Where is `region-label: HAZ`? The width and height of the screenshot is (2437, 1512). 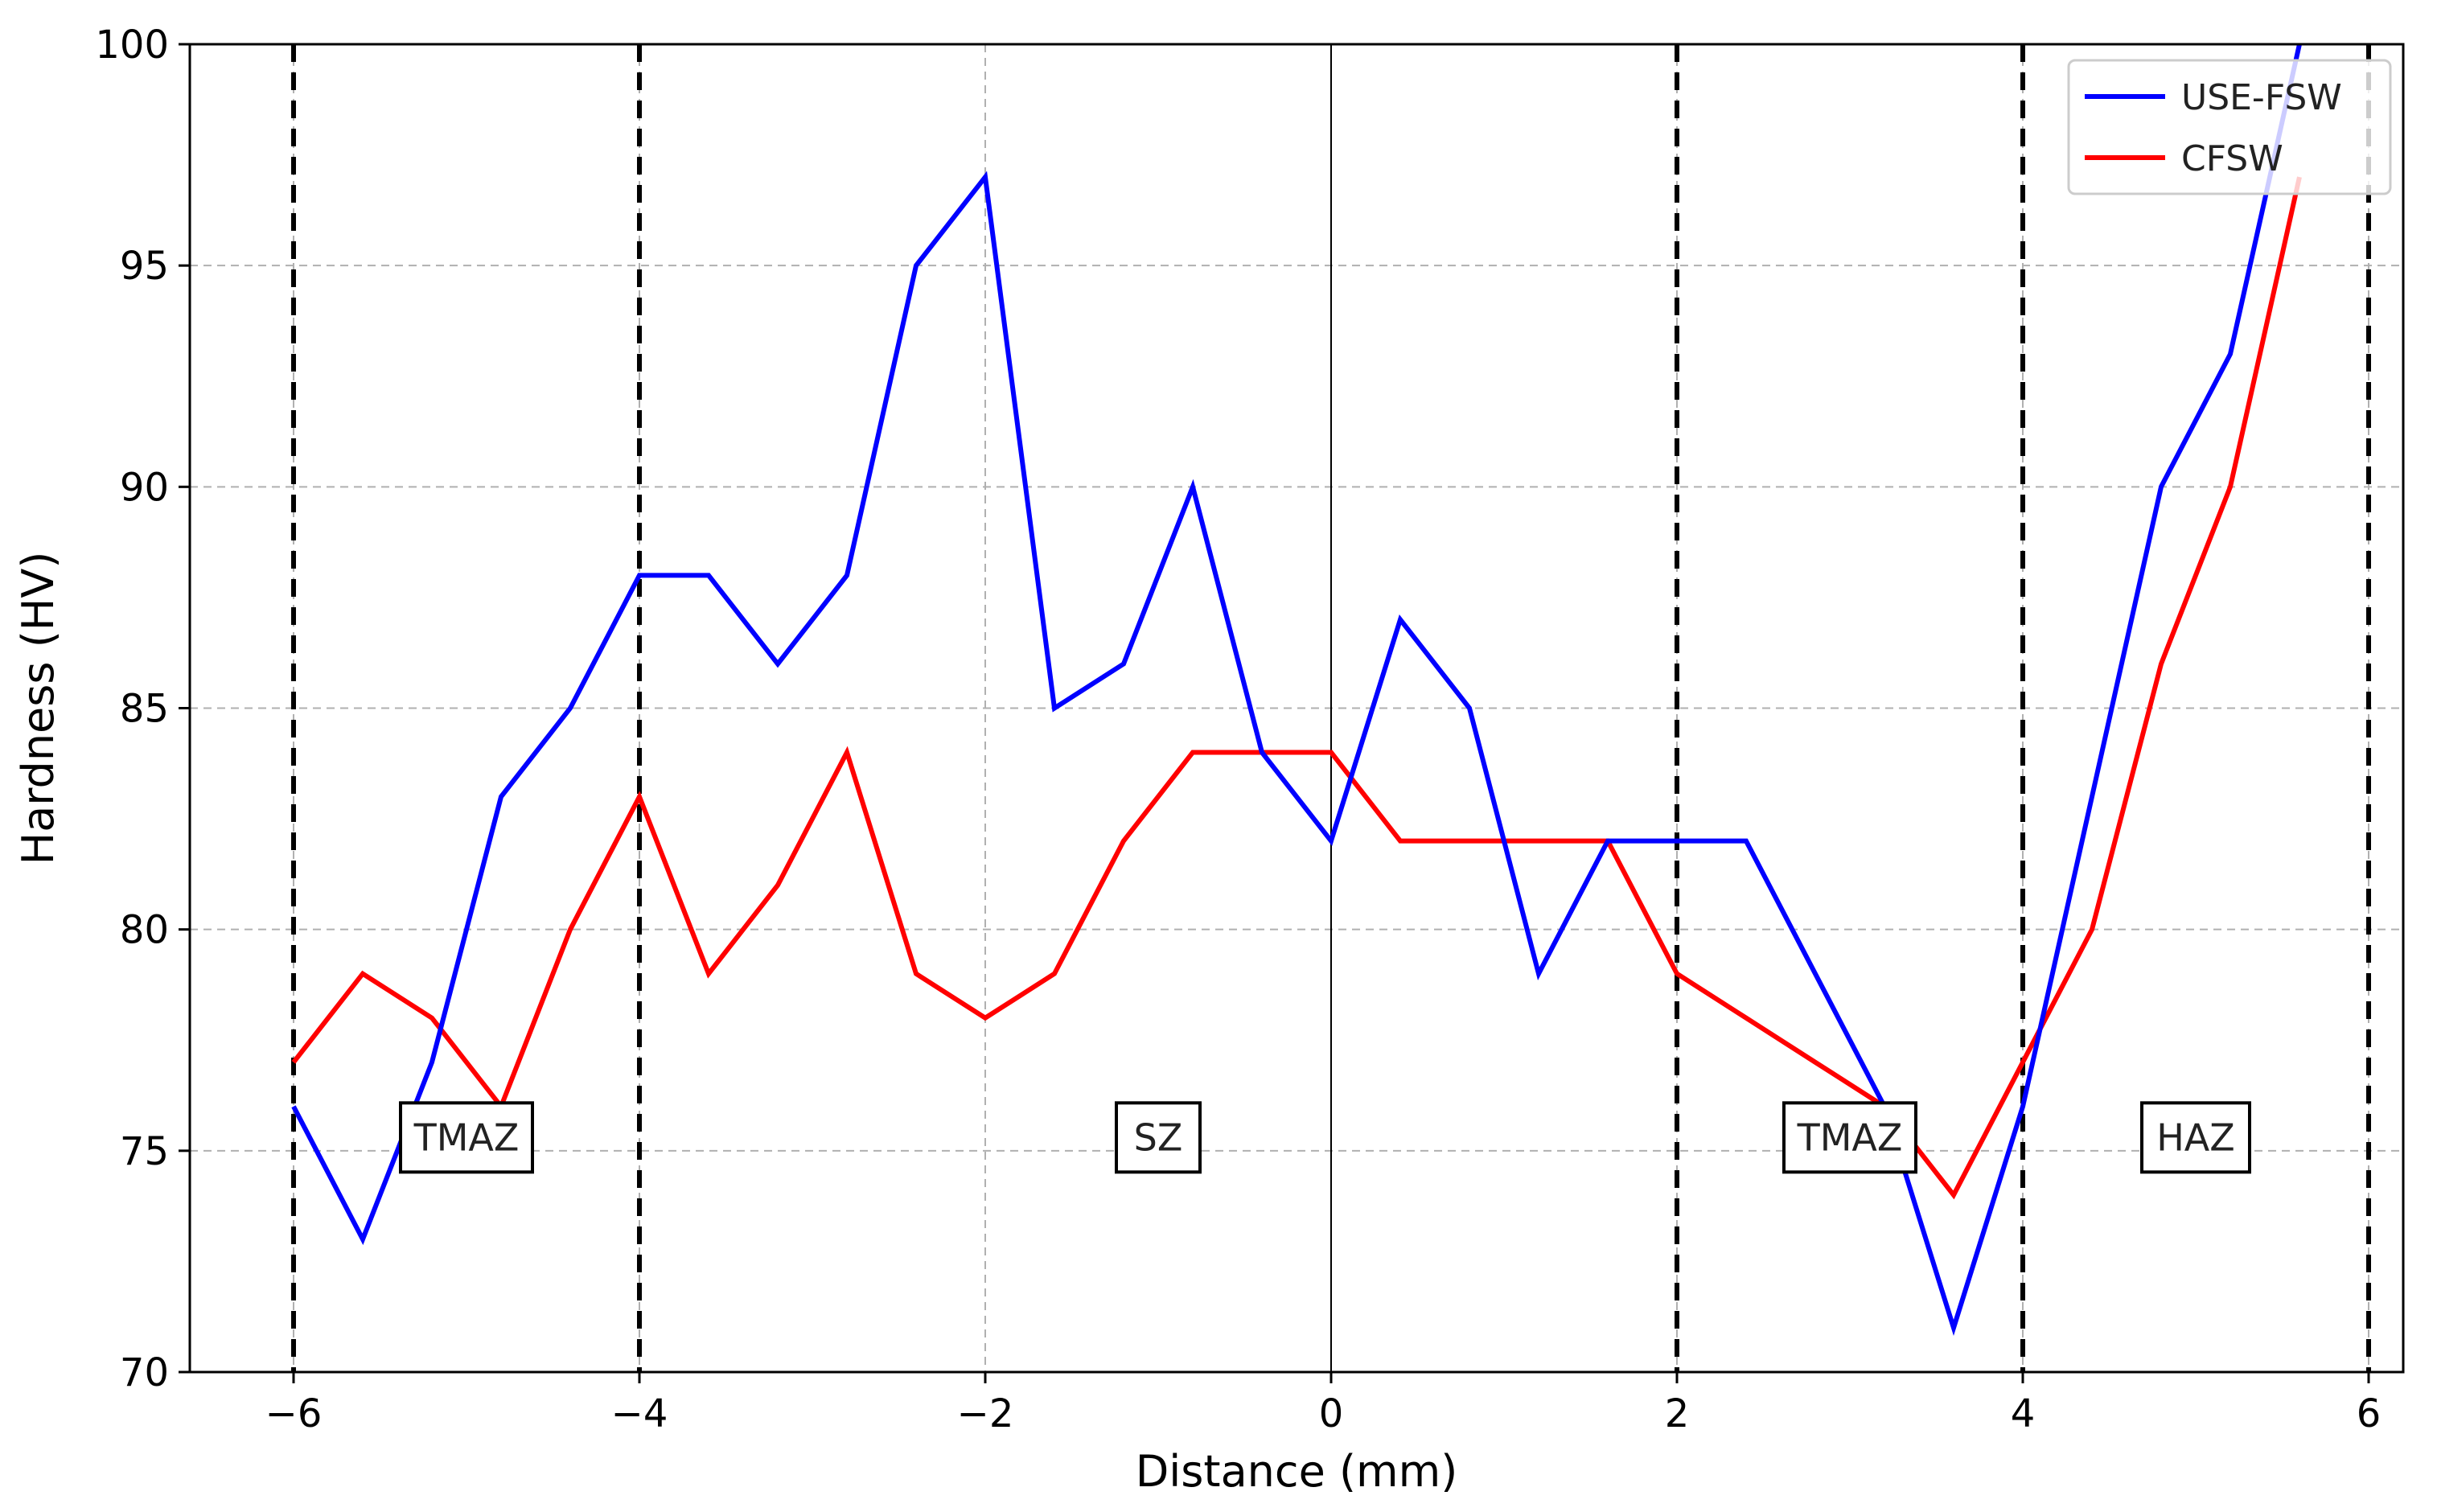 region-label: HAZ is located at coordinates (2195, 1138).